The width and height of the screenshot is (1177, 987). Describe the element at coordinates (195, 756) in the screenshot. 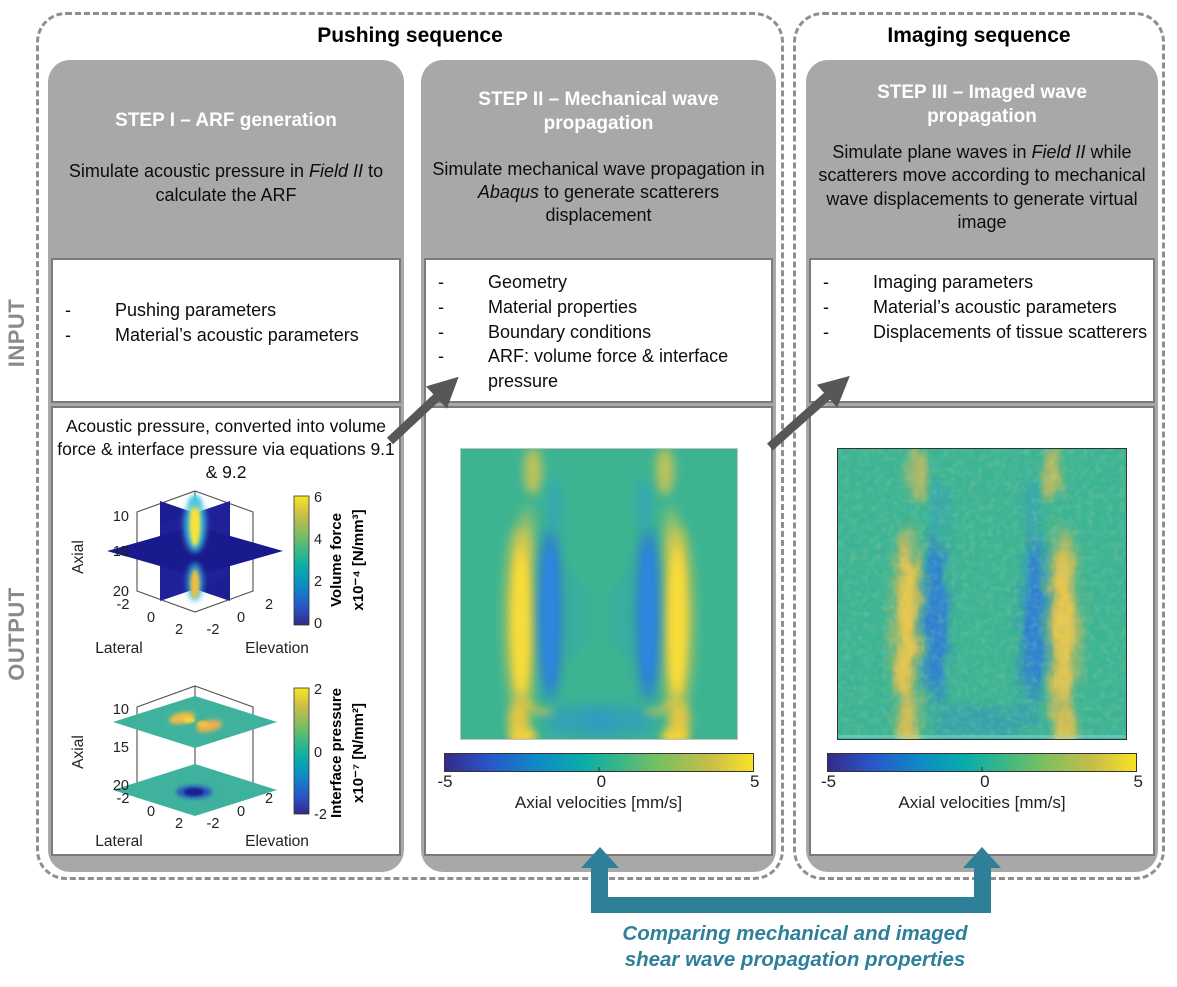

I see `pressure-planes` at that location.